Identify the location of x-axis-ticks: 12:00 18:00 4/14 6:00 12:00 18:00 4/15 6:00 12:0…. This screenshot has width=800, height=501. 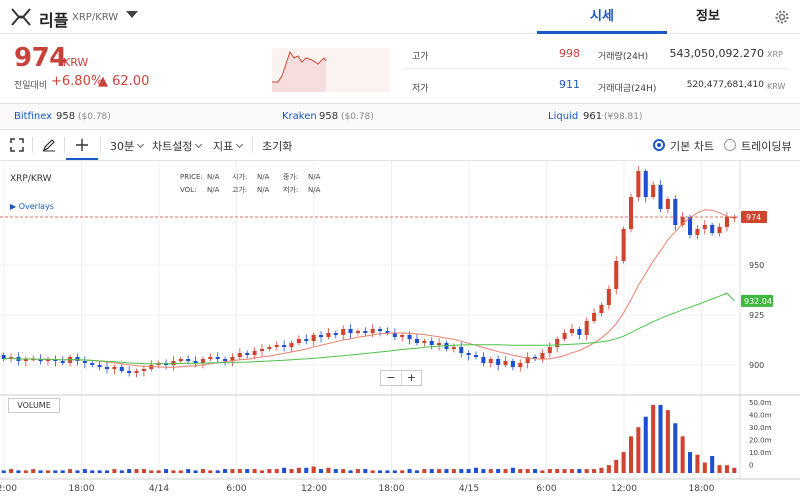
(357, 489).